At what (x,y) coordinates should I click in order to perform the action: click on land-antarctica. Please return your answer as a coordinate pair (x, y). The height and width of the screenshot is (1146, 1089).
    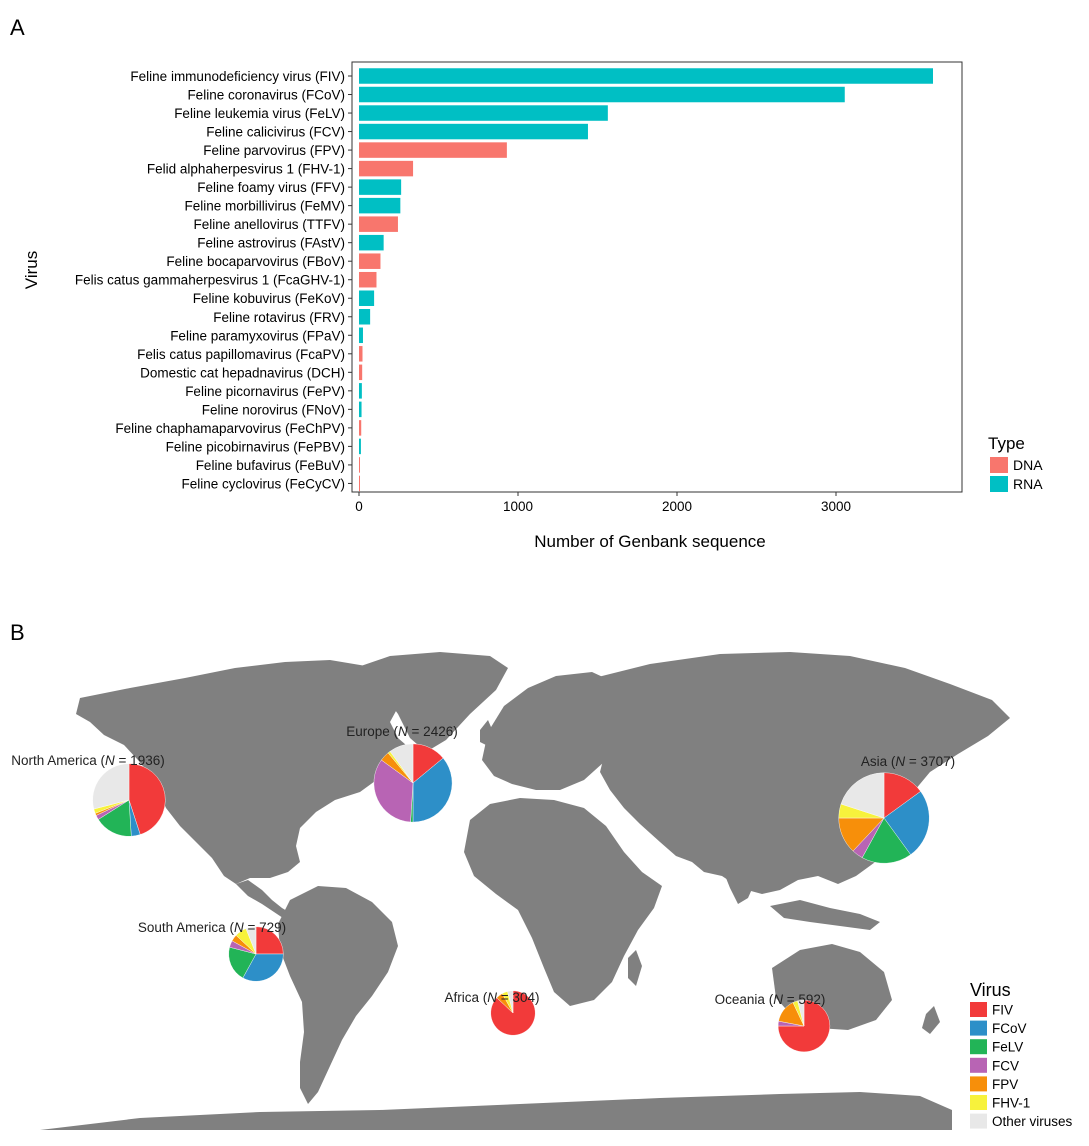
    Looking at the image, I should click on (496, 1111).